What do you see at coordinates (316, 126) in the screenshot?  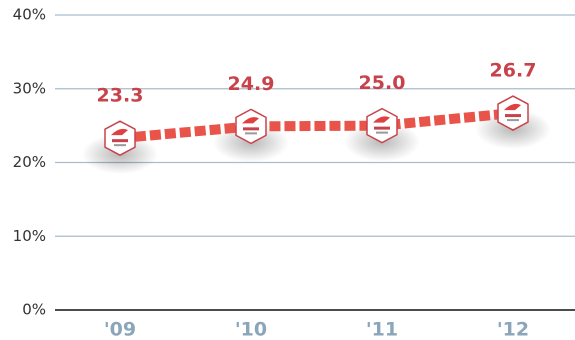 I see `line` at bounding box center [316, 126].